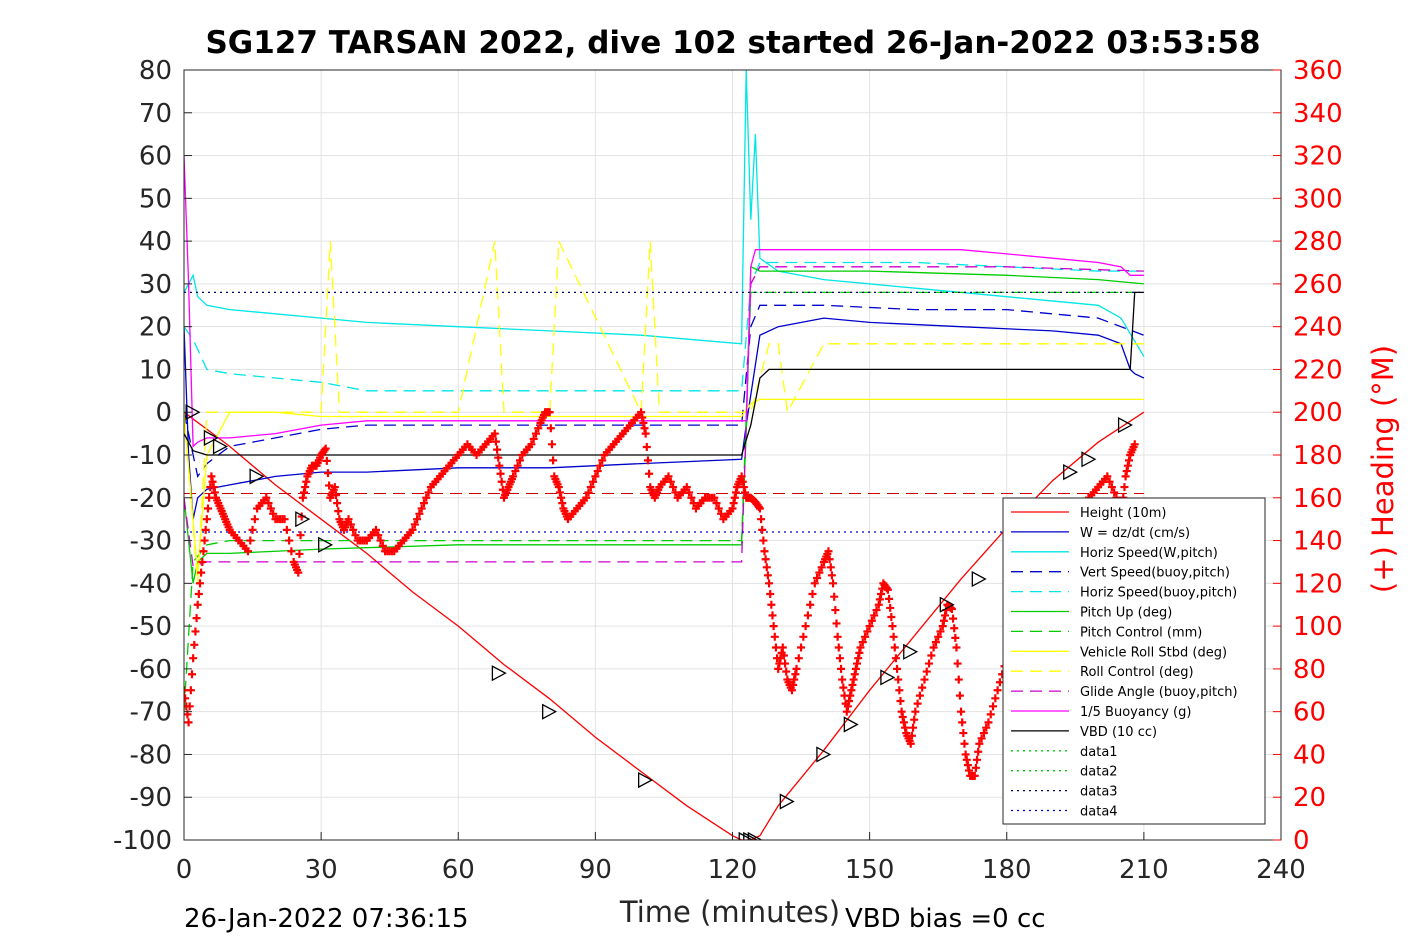 This screenshot has height=945, width=1417. I want to click on y-axis-right-label: (+) Heading (°M), so click(1383, 469).